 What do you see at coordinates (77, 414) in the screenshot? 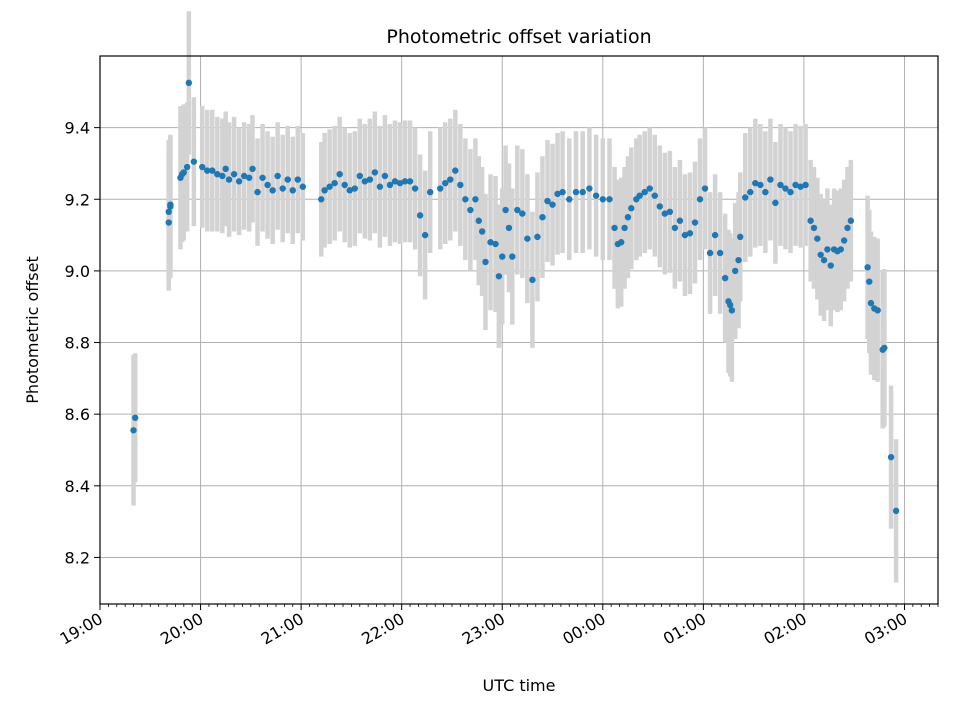
I see `y-tick-label: 8.6` at bounding box center [77, 414].